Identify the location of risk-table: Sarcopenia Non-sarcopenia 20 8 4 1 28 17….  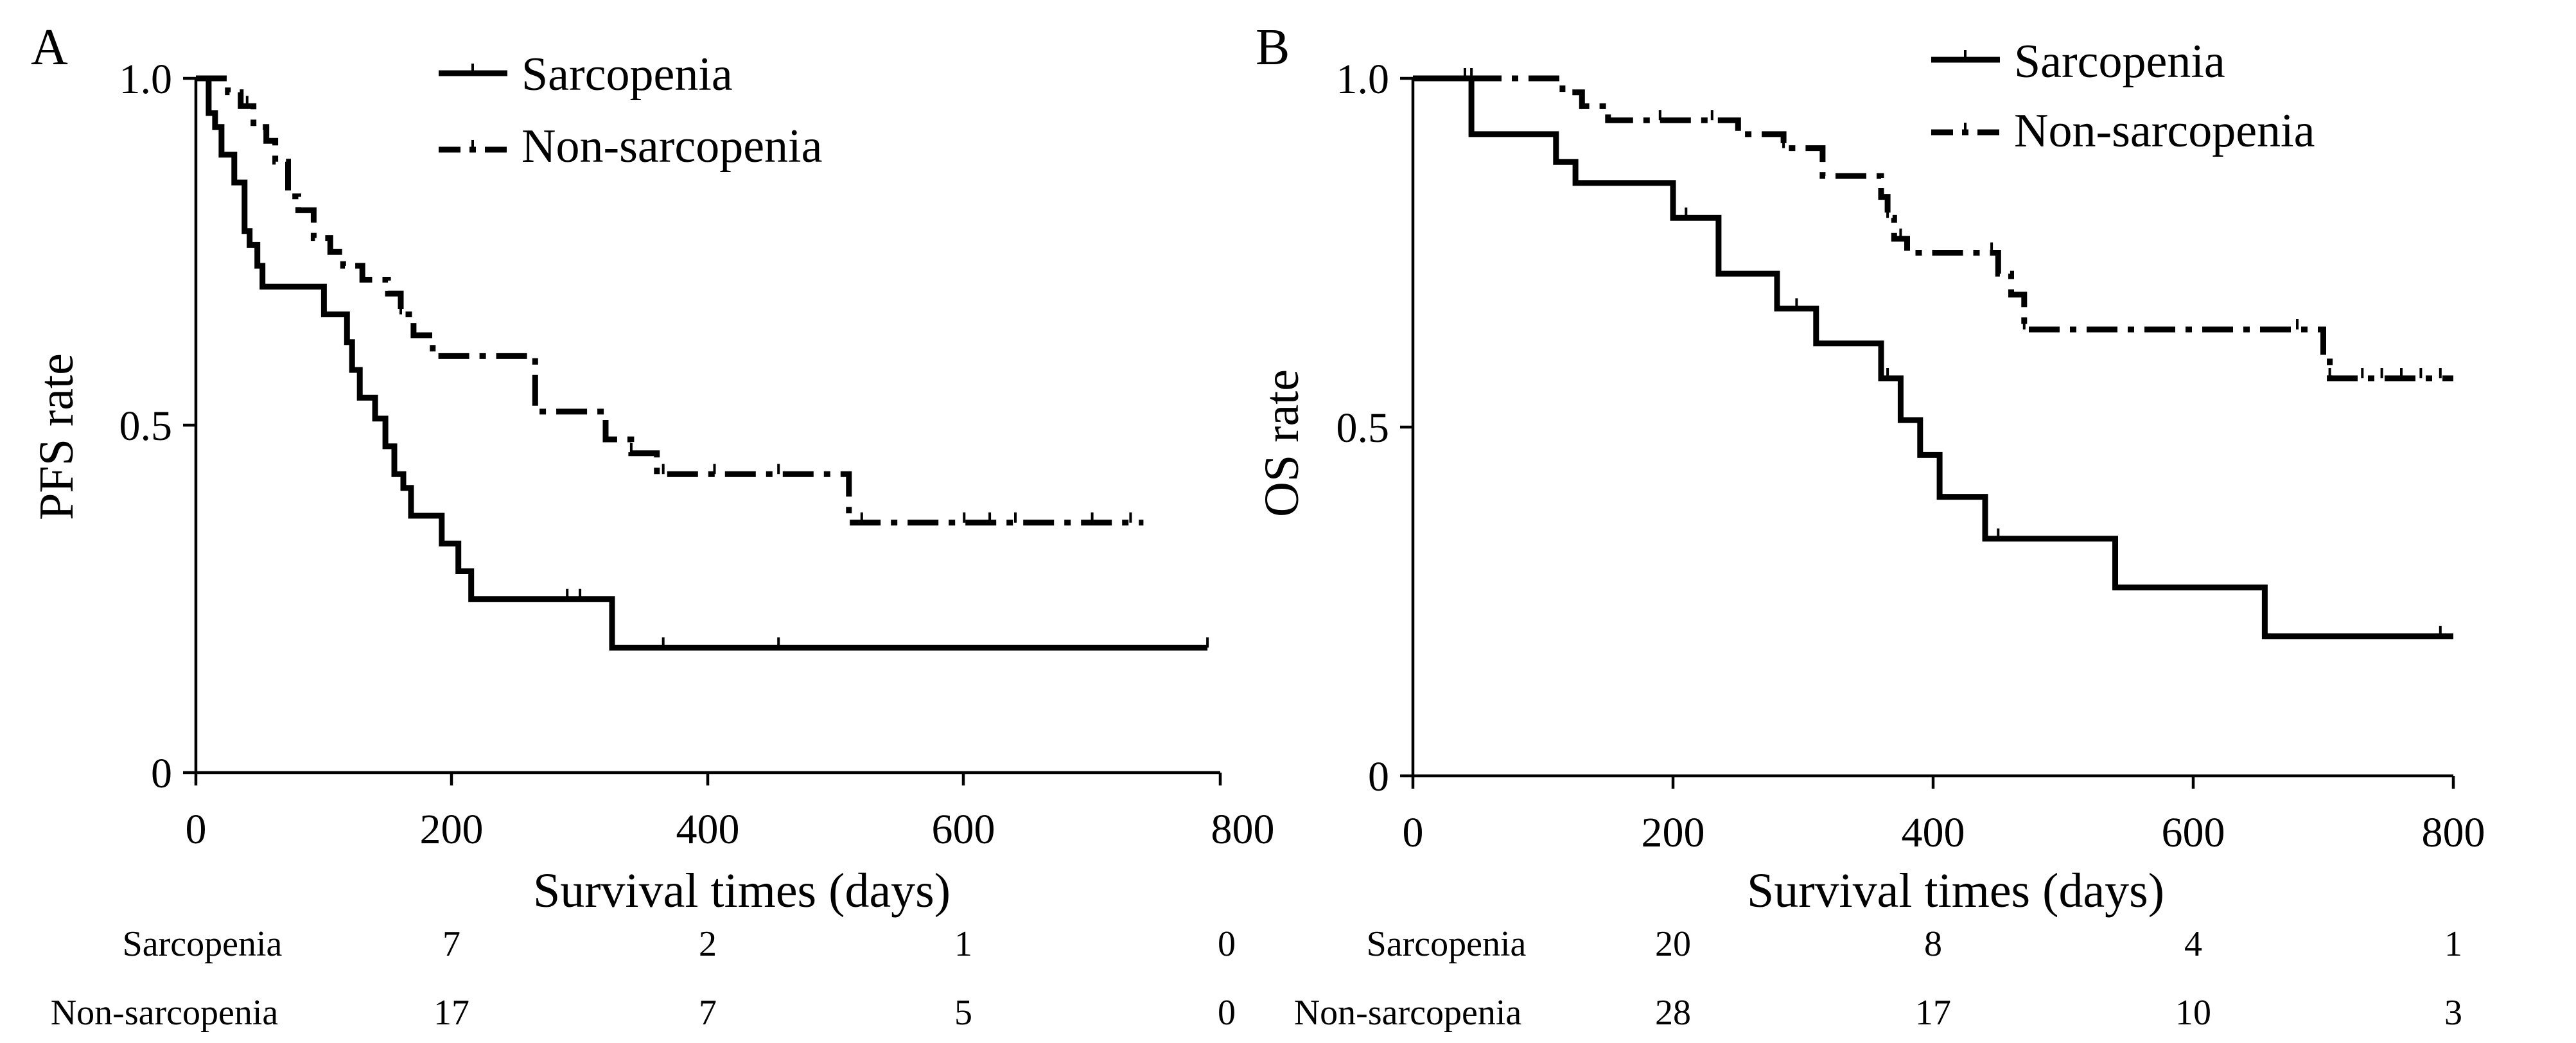
(1878, 979).